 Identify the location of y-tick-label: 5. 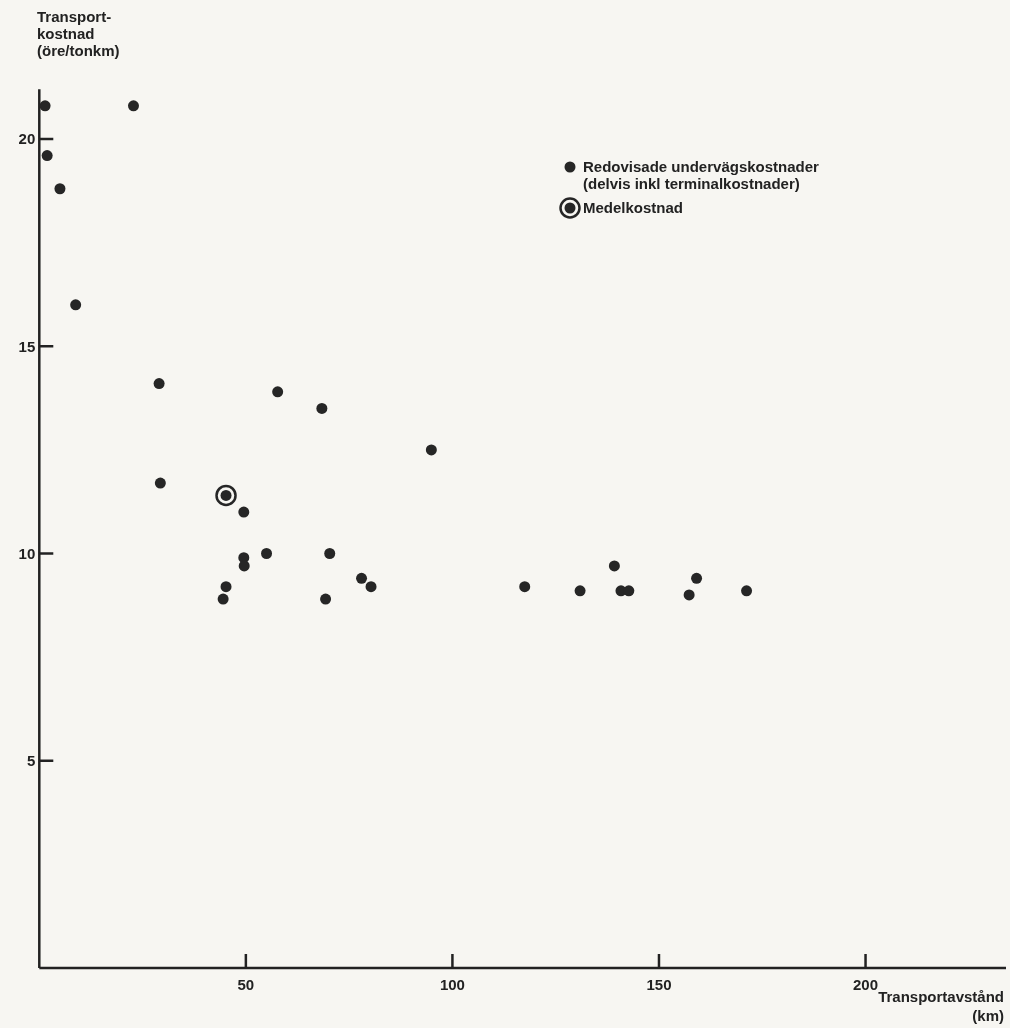
(31, 760).